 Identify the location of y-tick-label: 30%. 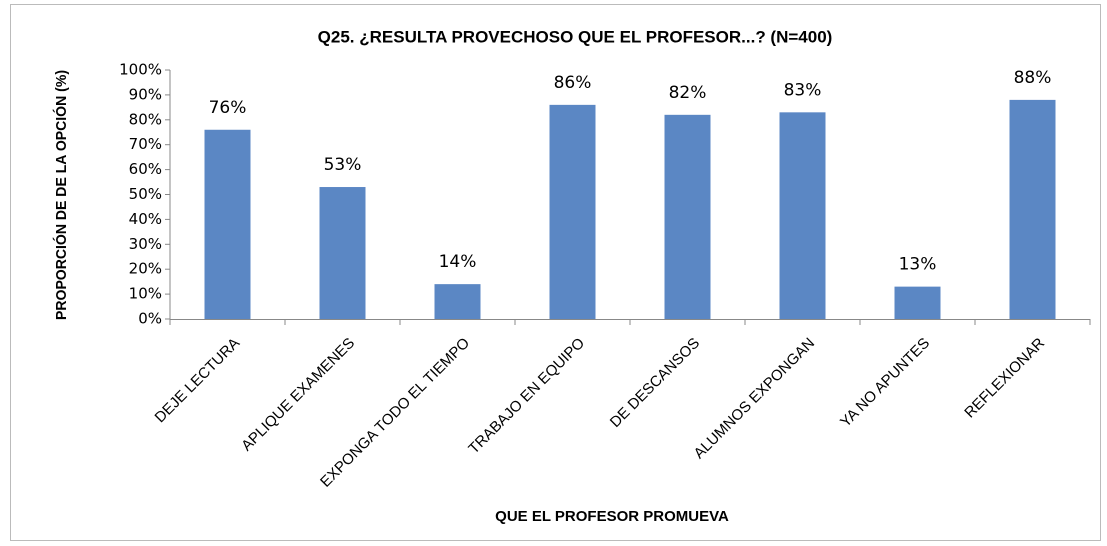
(145, 244).